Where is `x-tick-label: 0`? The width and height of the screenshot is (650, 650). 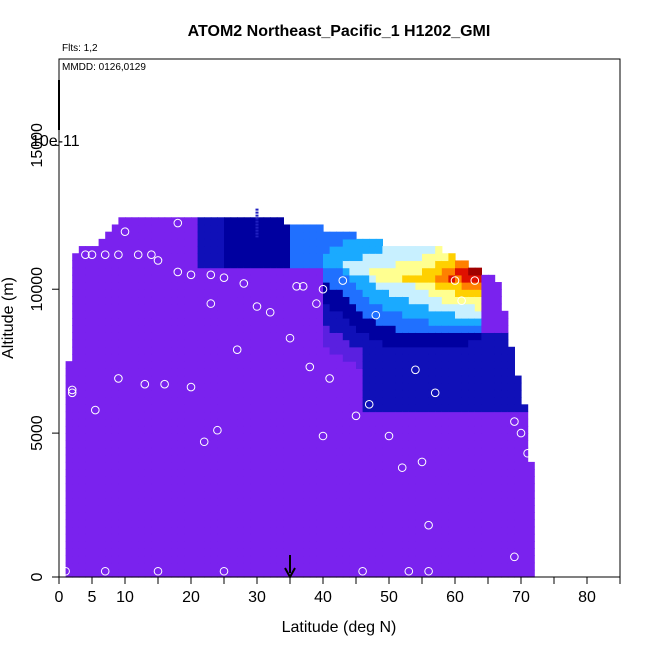 x-tick-label: 0 is located at coordinates (59, 597).